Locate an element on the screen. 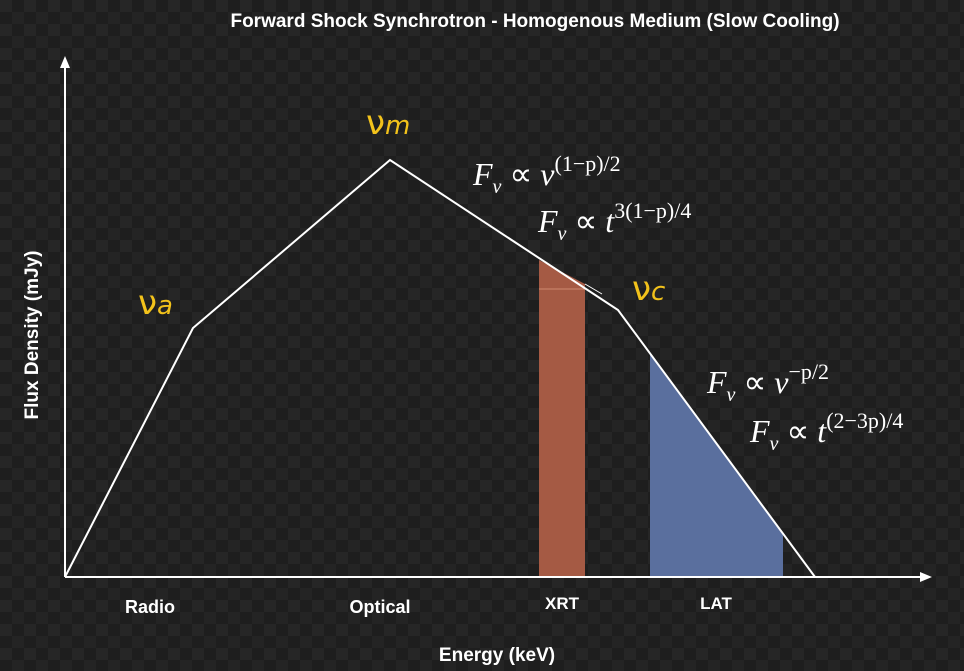 The image size is (964, 671). xrt-band is located at coordinates (562, 418).